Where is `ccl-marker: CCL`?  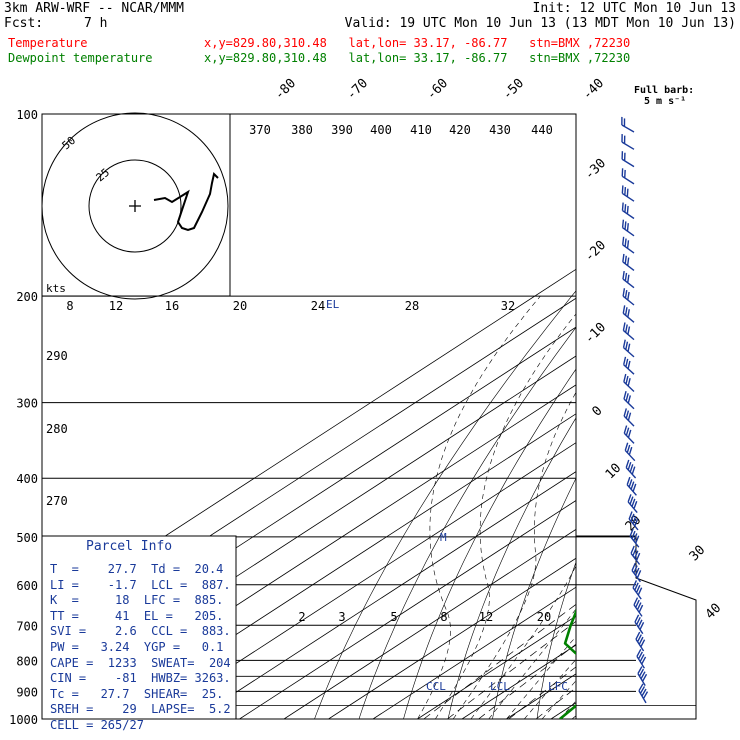 ccl-marker: CCL is located at coordinates (436, 686).